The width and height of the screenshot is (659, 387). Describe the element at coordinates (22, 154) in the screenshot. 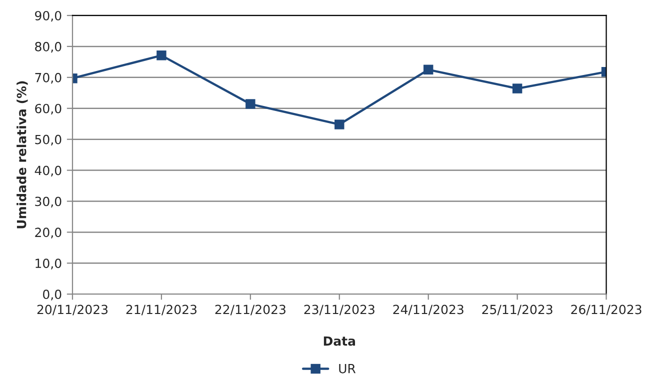

I see `y-axis-title: Umidade relativa (%)` at that location.